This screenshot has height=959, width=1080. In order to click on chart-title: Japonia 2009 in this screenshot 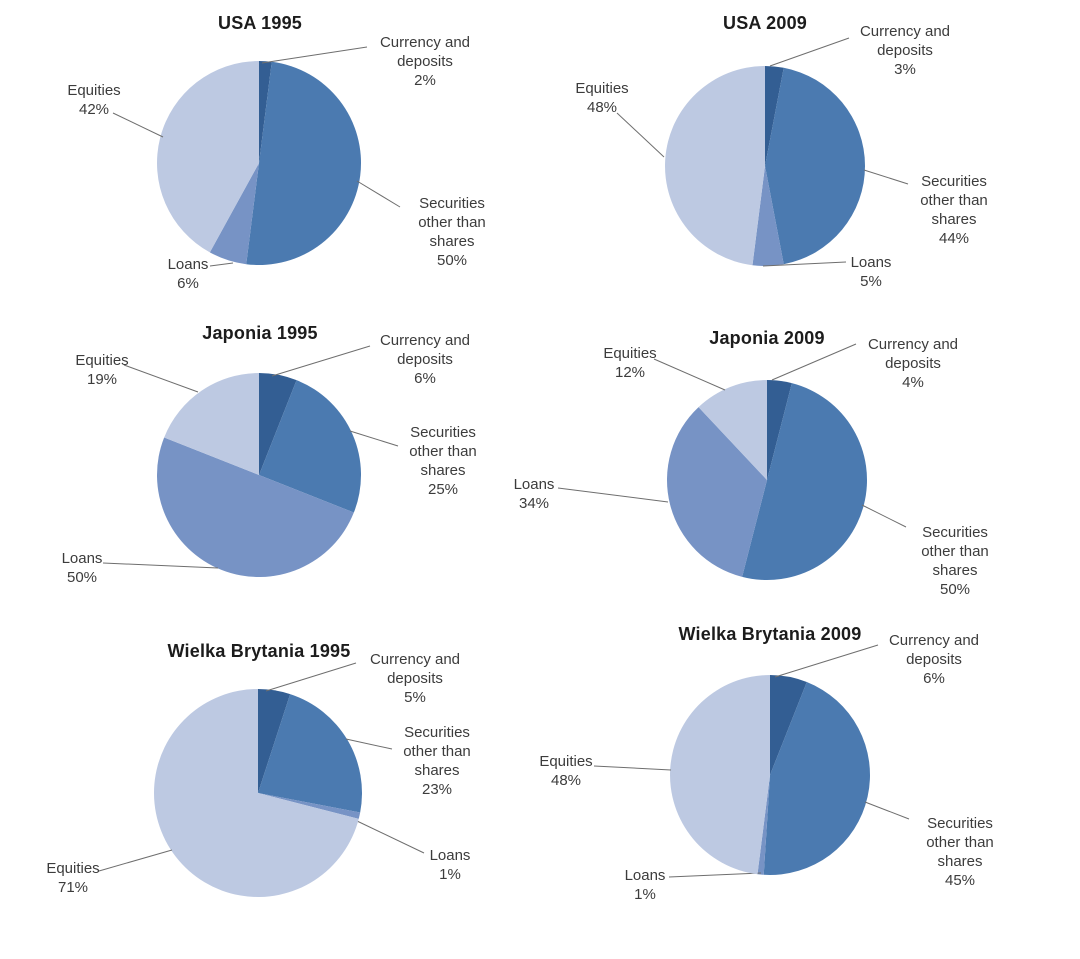, I will do `click(767, 338)`.